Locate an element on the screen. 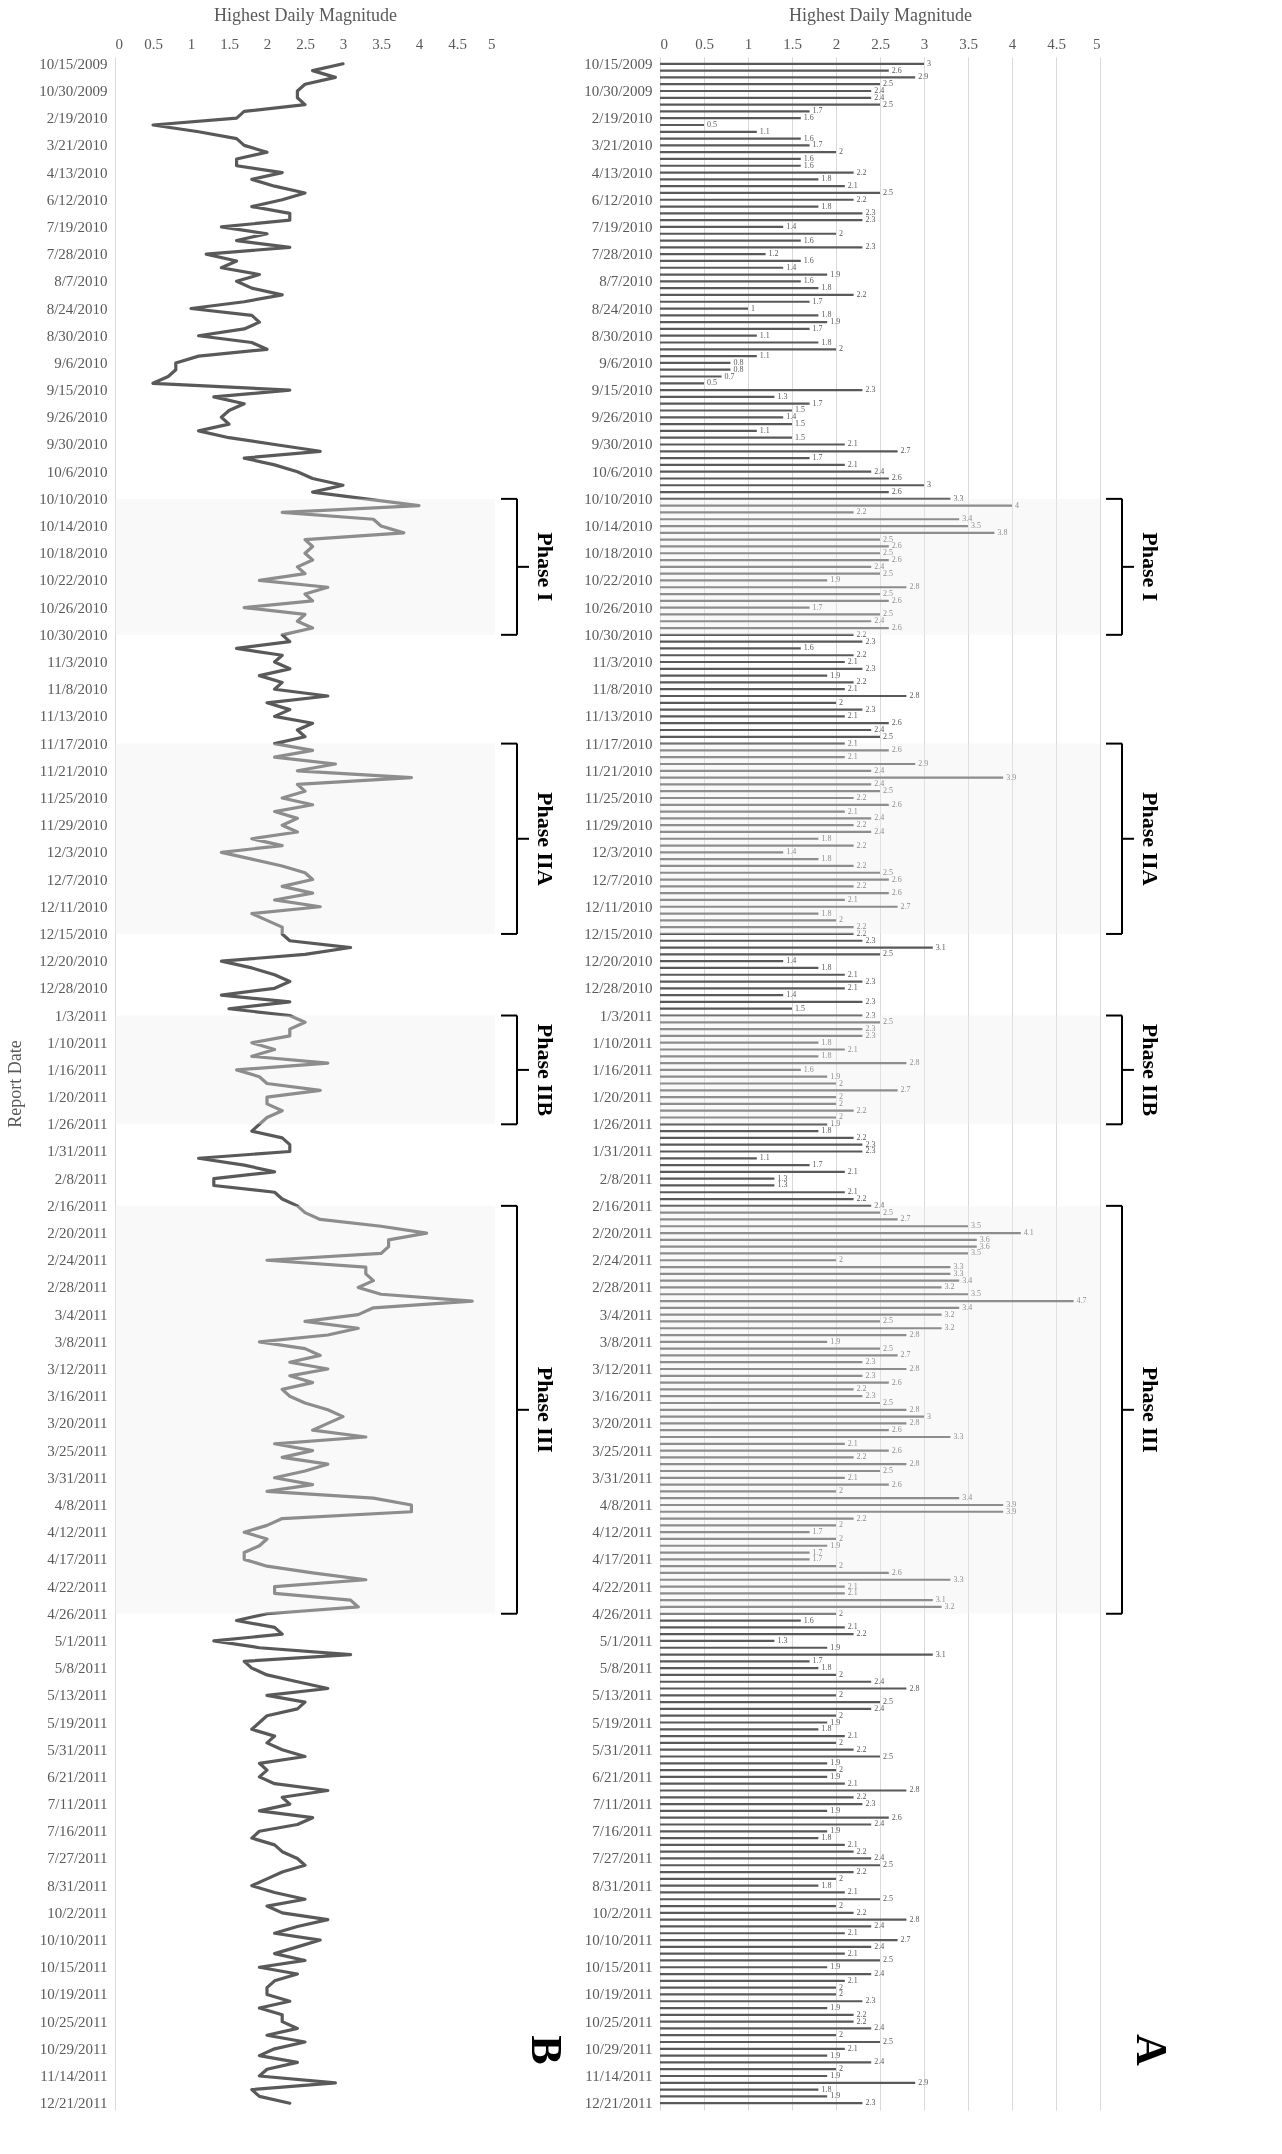 Image resolution: width=1282 pixels, height=2154 pixels. band-label: Phase IIA is located at coordinates (1150, 839).